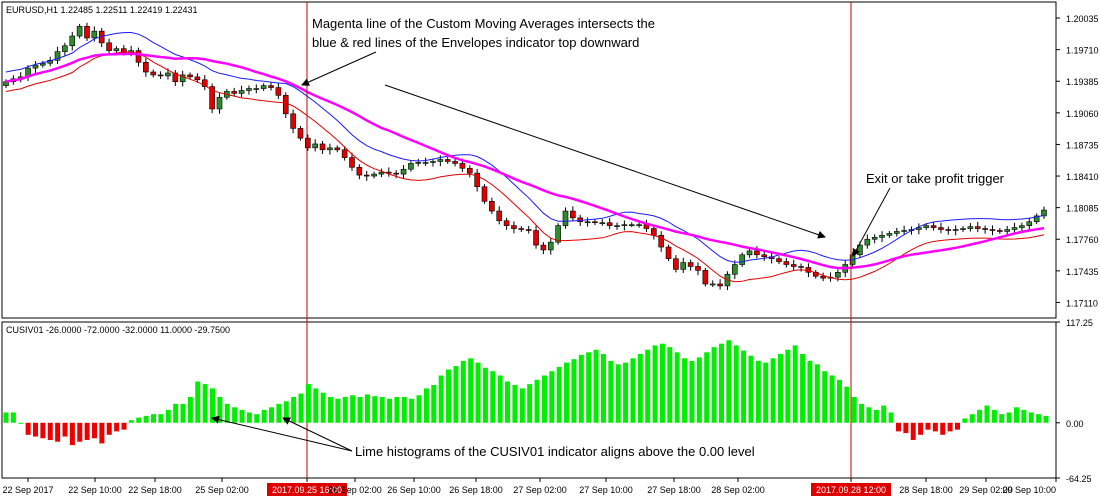  What do you see at coordinates (851, 489) in the screenshot?
I see `time-label-highlight` at bounding box center [851, 489].